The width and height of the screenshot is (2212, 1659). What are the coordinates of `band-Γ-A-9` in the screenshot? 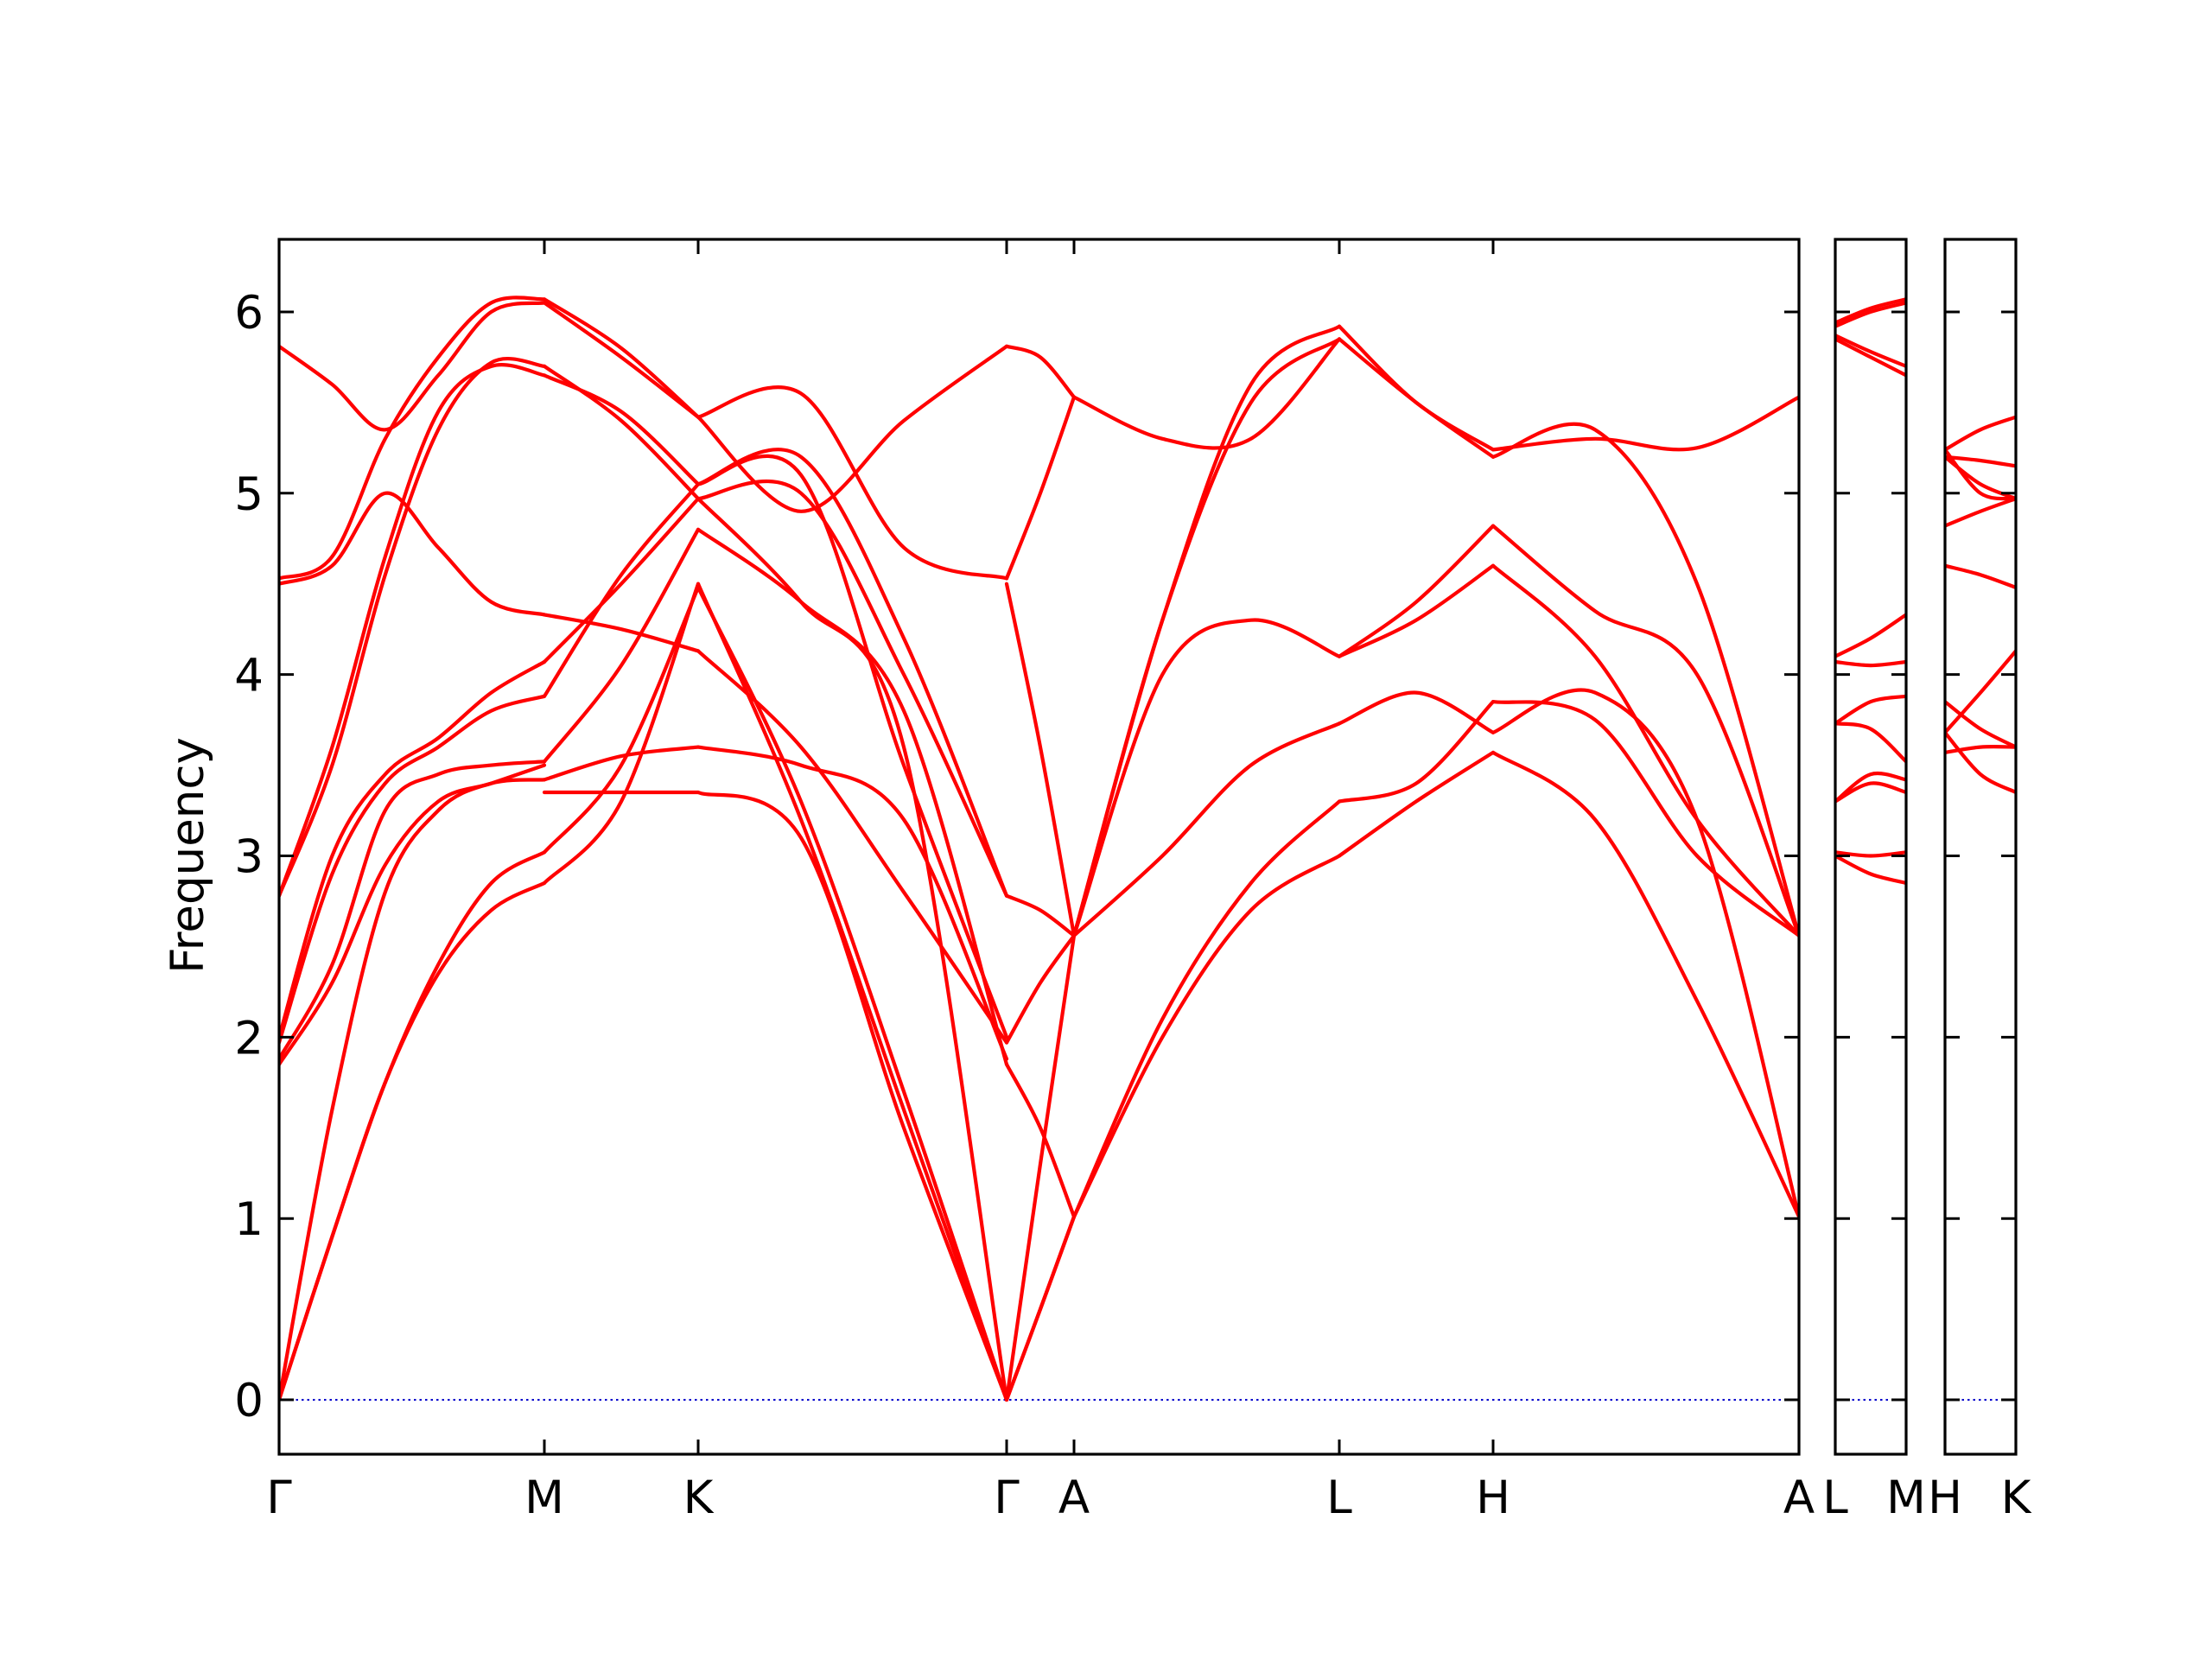 It's located at (1040, 371).